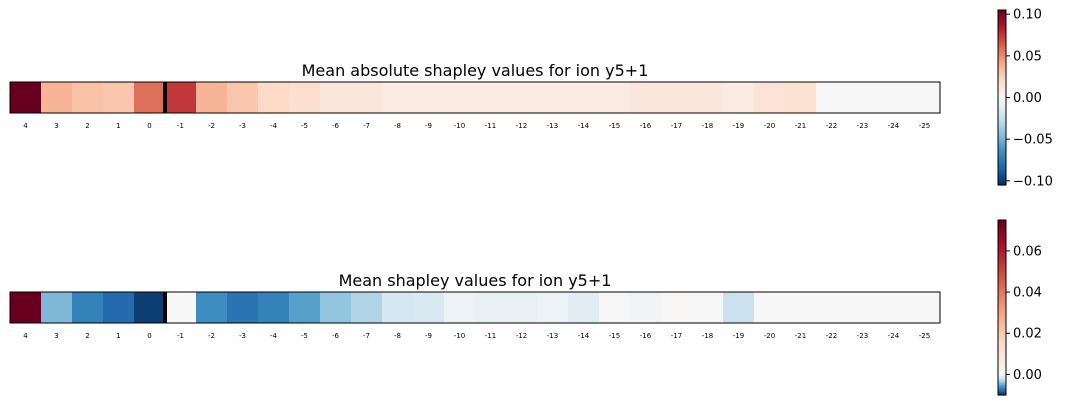 The width and height of the screenshot is (1068, 405). What do you see at coordinates (646, 336) in the screenshot?
I see `x-tick-label: -16` at bounding box center [646, 336].